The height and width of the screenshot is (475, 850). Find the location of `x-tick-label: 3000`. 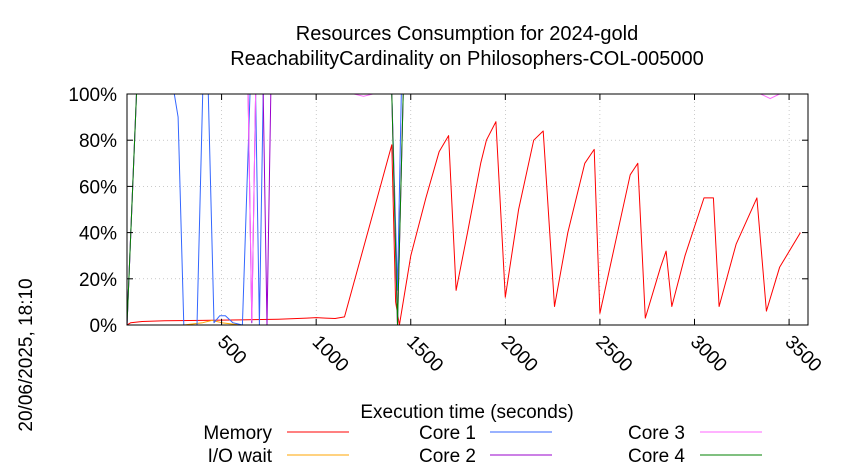

x-tick-label: 3000 is located at coordinates (708, 354).